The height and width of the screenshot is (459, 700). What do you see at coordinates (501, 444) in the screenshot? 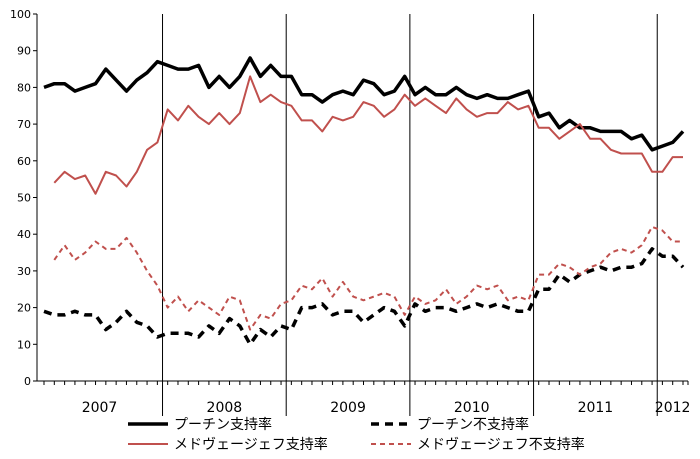
I see `legend-label: メドヴェージェフ不支持率` at bounding box center [501, 444].